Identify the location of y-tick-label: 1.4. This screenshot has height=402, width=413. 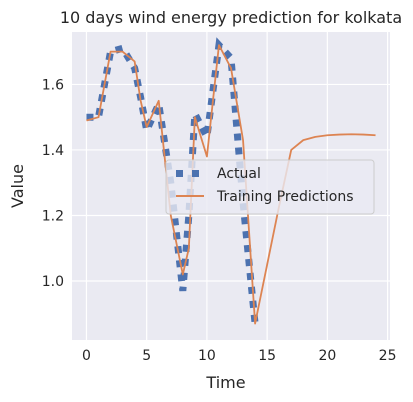
(53, 151).